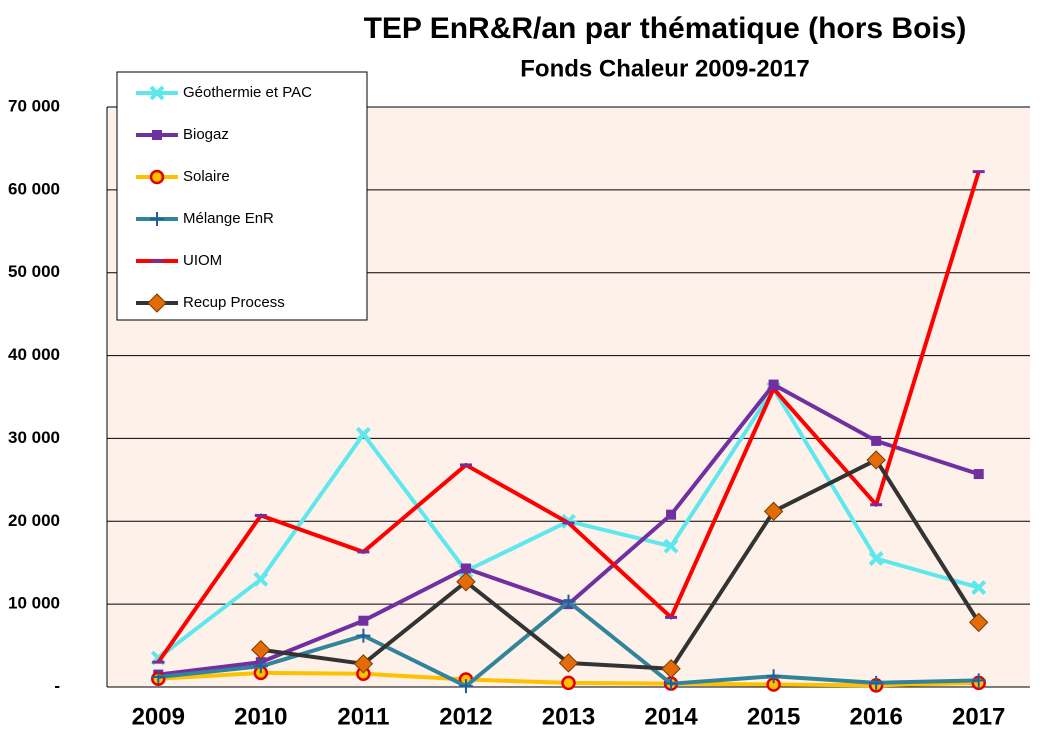 The image size is (1044, 733). Describe the element at coordinates (242, 196) in the screenshot. I see `legend-box` at that location.